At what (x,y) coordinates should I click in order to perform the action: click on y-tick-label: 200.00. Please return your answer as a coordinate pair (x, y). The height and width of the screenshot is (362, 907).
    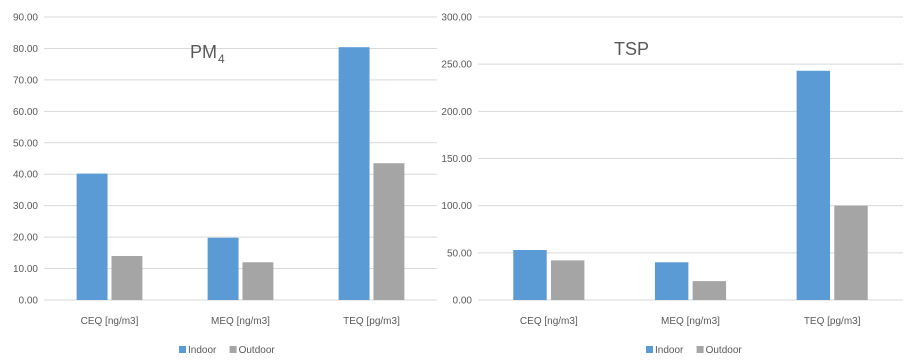
    Looking at the image, I should click on (456, 112).